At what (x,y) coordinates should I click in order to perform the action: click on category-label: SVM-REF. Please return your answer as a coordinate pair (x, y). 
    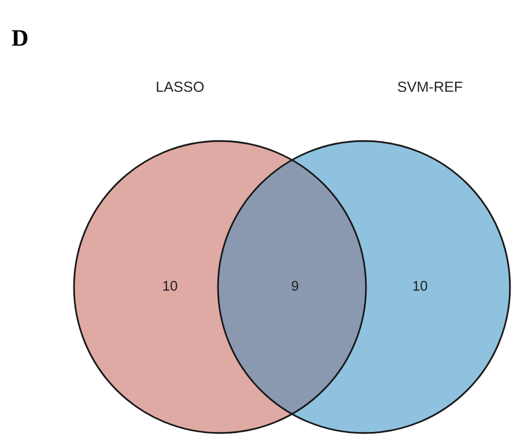
    Looking at the image, I should click on (430, 87).